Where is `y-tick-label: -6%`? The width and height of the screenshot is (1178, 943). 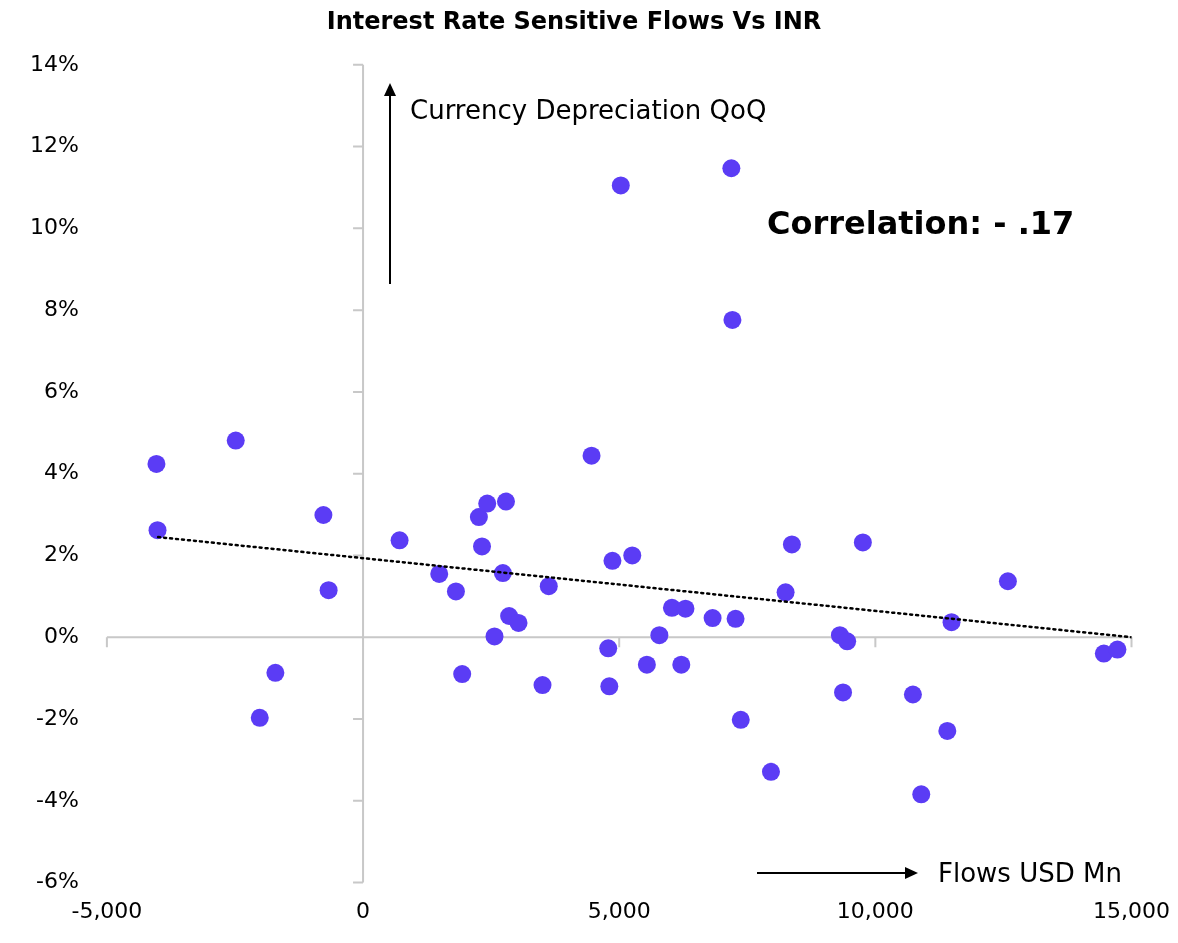
y-tick-label: -6% is located at coordinates (57, 881).